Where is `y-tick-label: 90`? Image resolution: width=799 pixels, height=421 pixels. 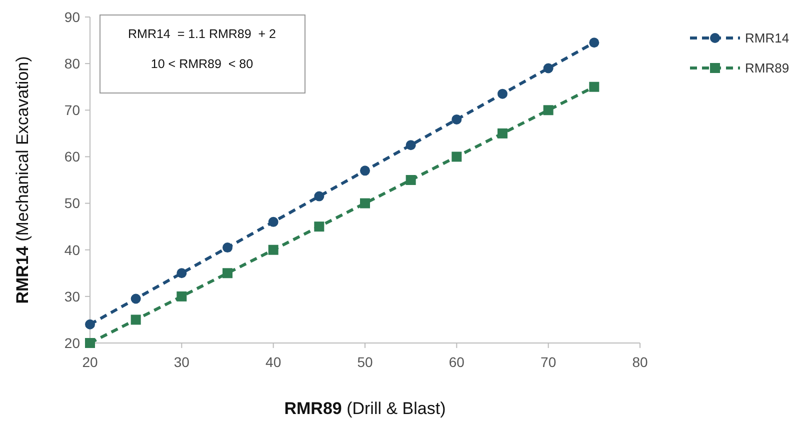 y-tick-label: 90 is located at coordinates (72, 16).